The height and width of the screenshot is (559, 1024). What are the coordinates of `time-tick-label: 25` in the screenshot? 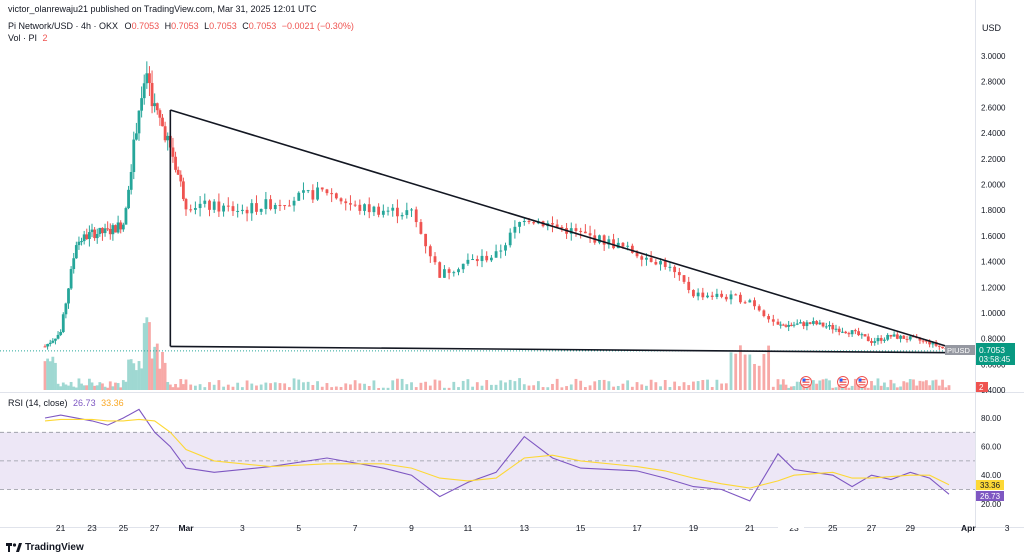 It's located at (124, 528).